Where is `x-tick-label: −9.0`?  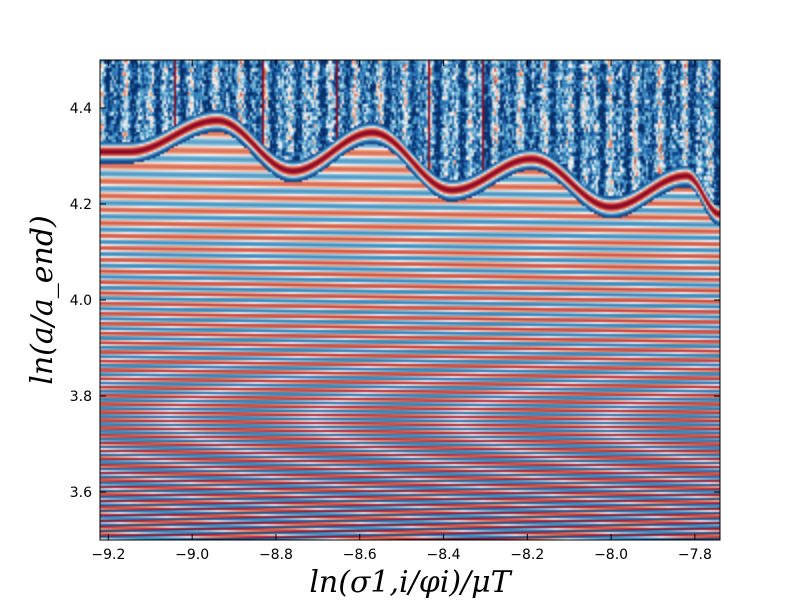 x-tick-label: −9.0 is located at coordinates (192, 555).